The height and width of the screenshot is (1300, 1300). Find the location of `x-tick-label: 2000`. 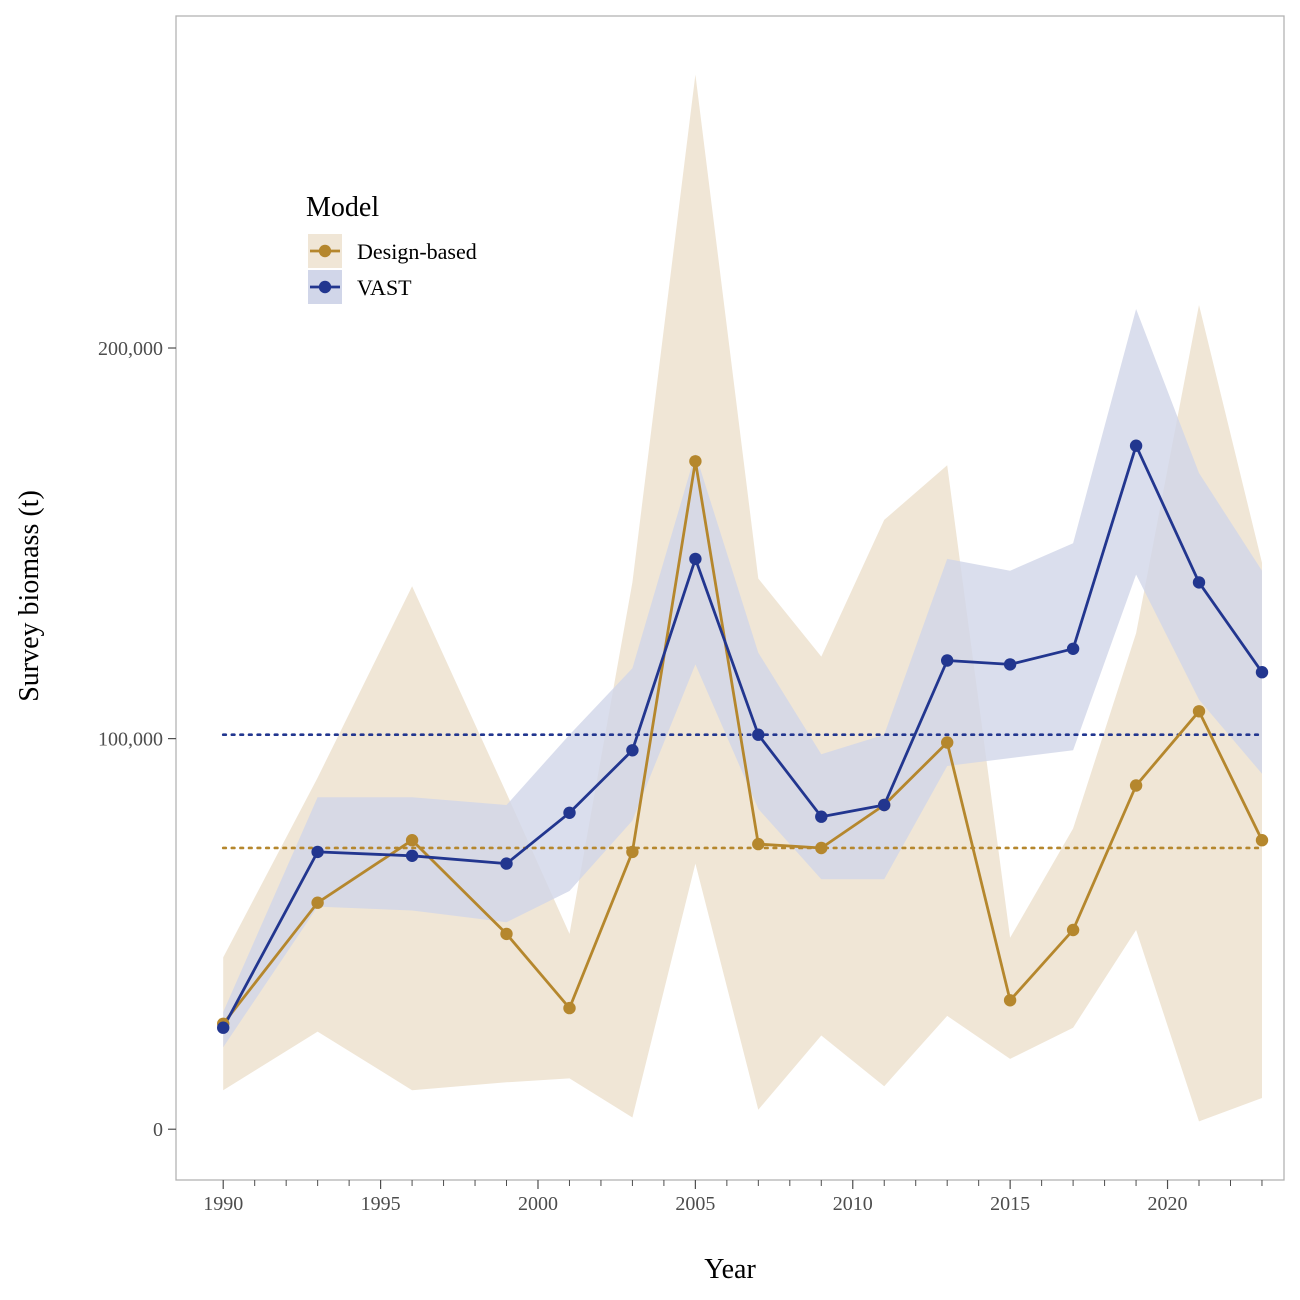

x-tick-label: 2000 is located at coordinates (538, 1204).